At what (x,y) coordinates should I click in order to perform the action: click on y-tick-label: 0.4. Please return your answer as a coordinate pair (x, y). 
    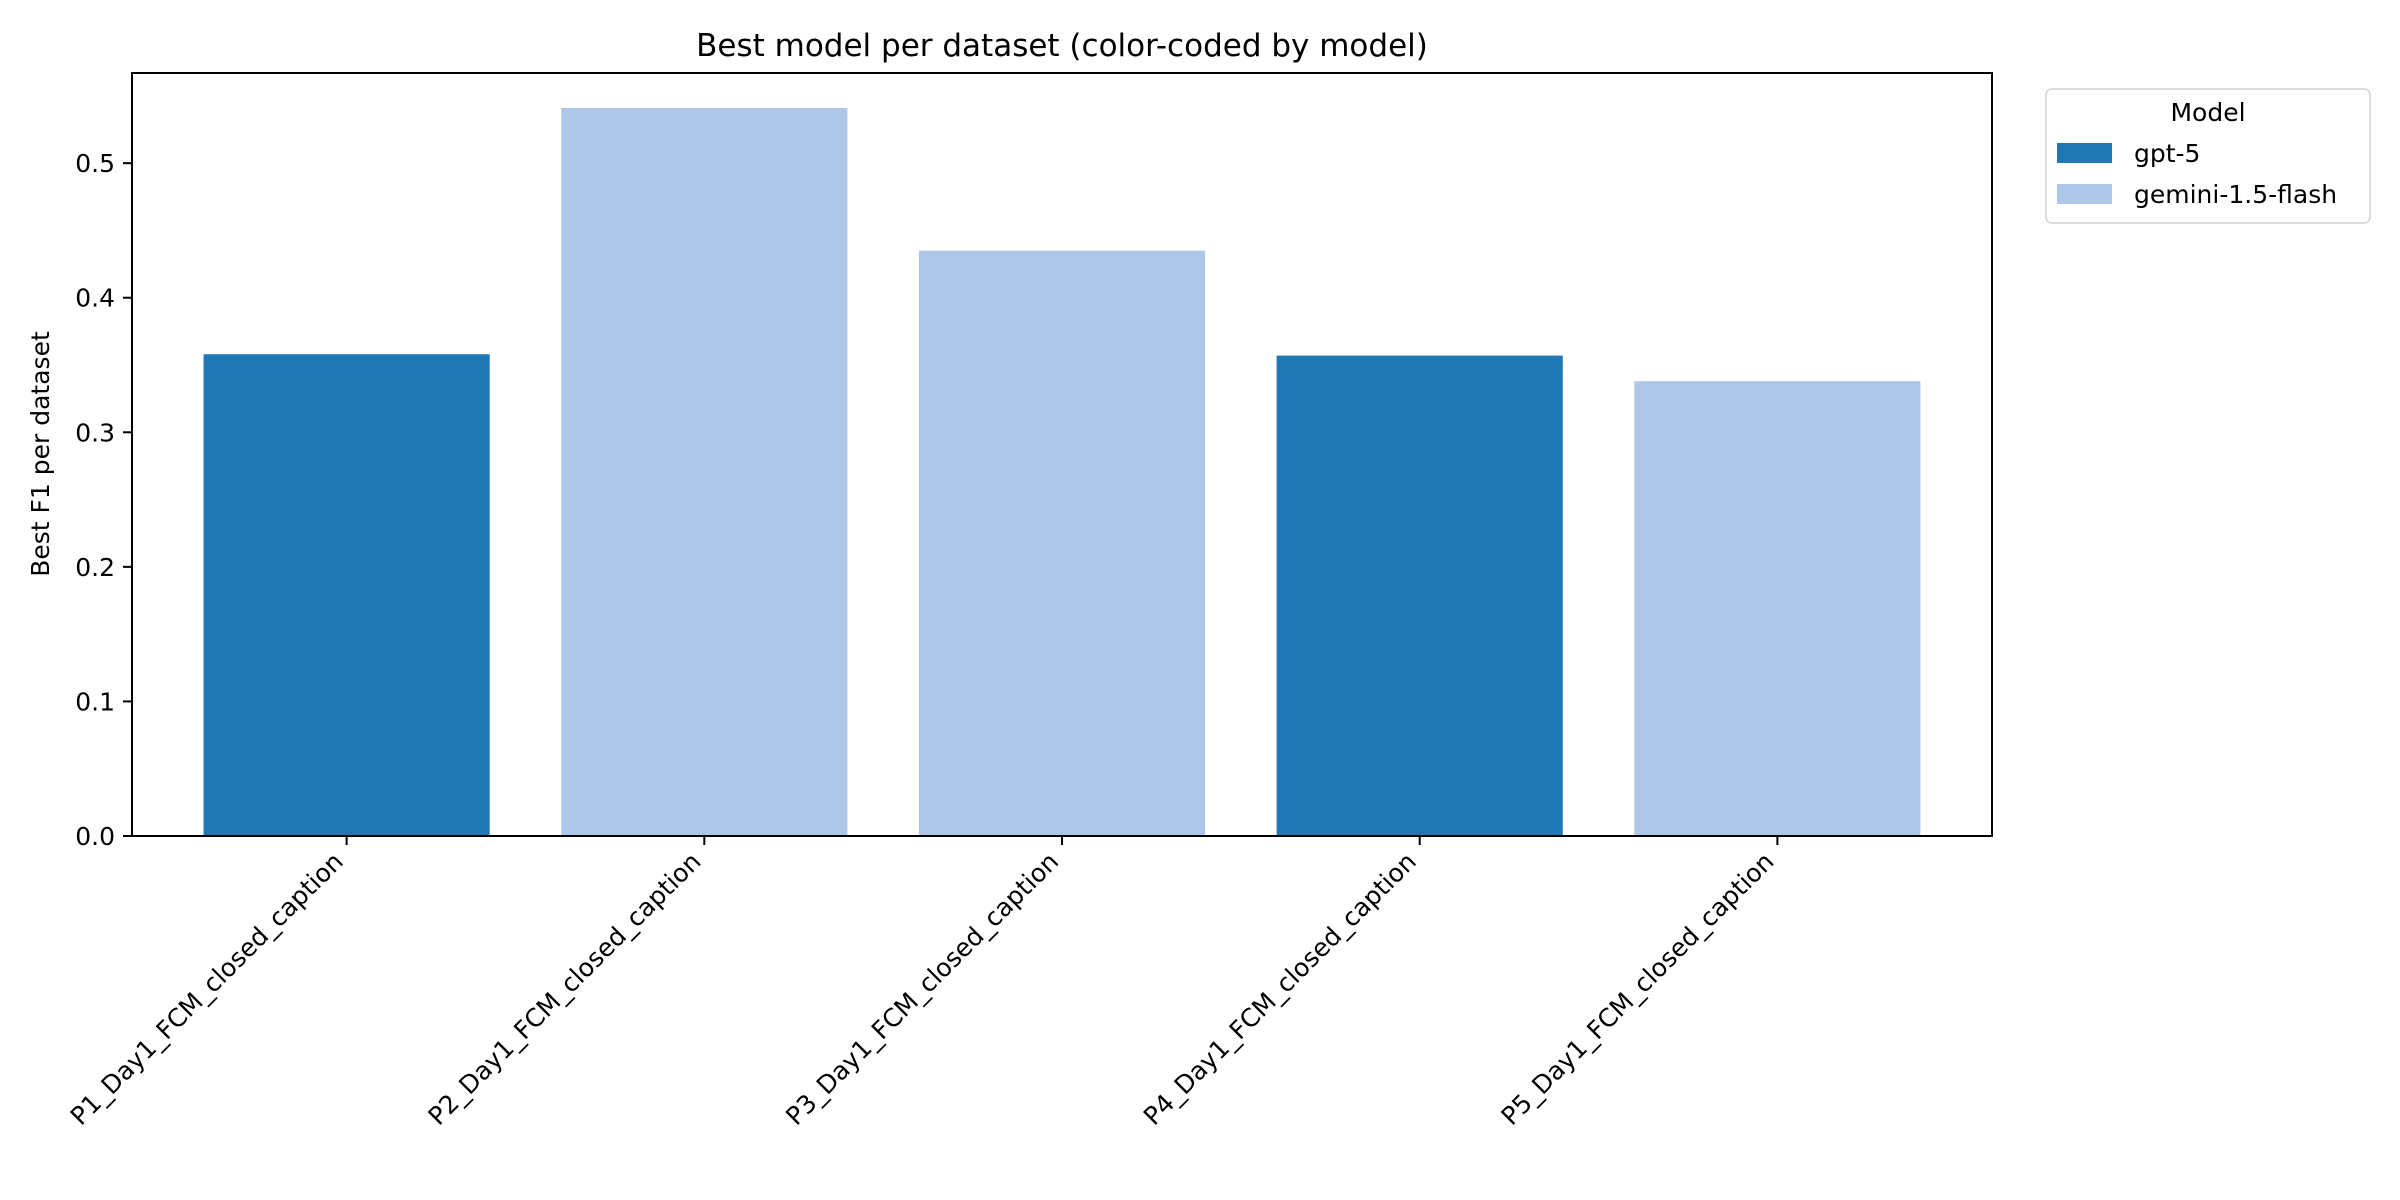
    Looking at the image, I should click on (95, 298).